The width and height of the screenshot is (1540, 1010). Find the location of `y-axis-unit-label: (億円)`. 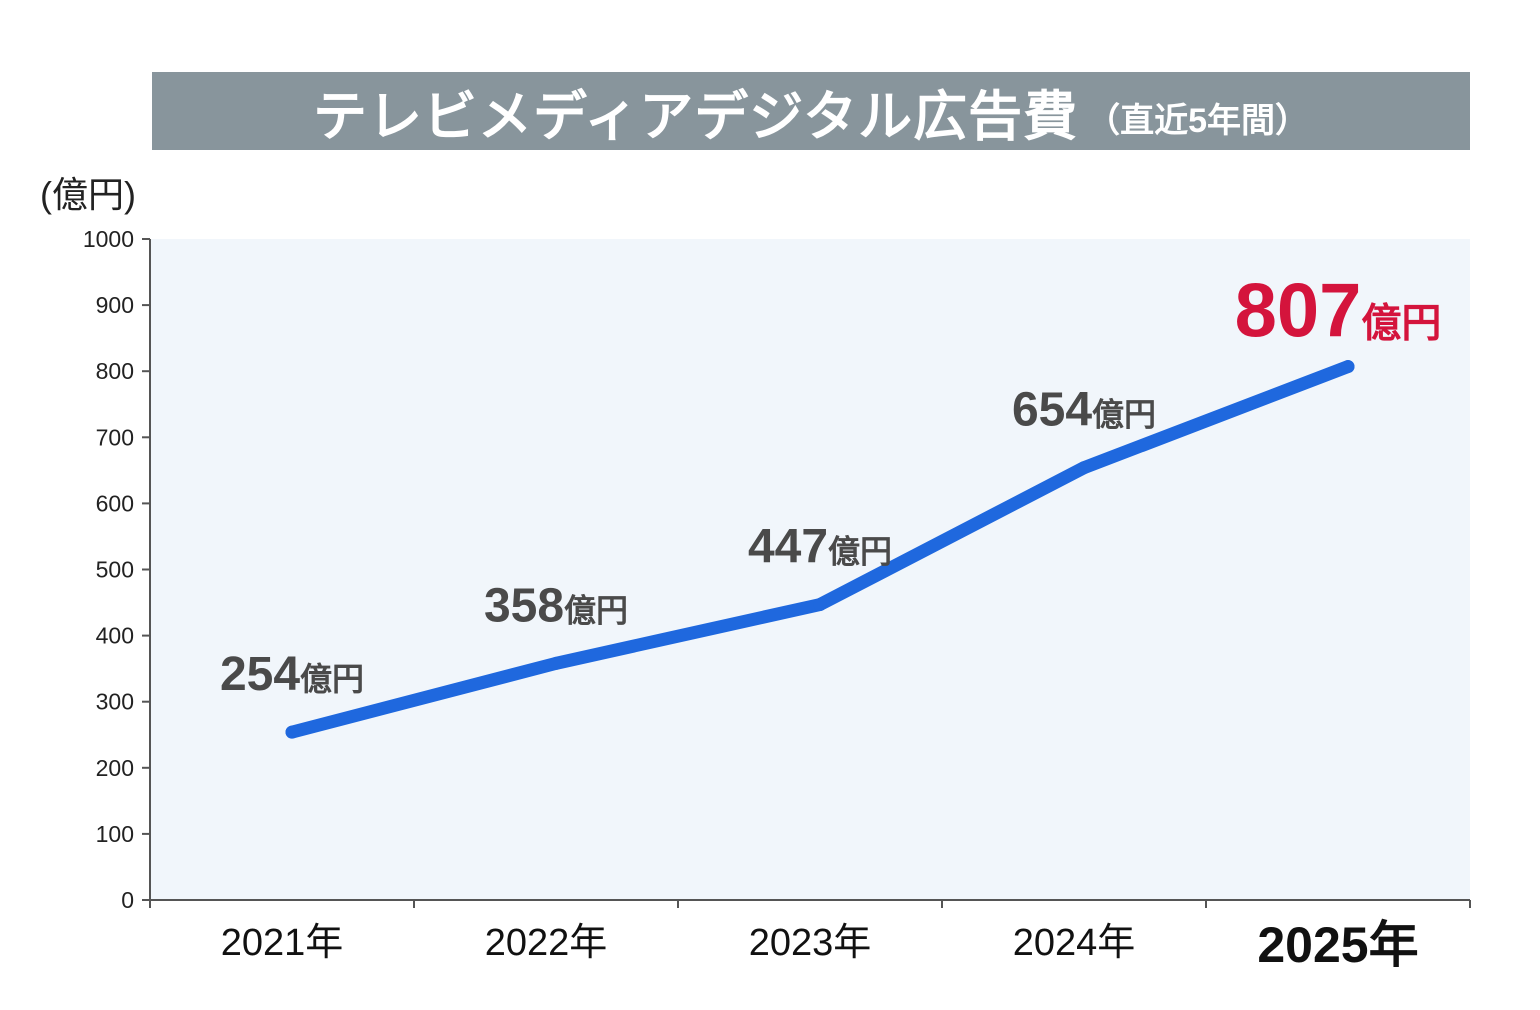

y-axis-unit-label: (億円) is located at coordinates (88, 194).